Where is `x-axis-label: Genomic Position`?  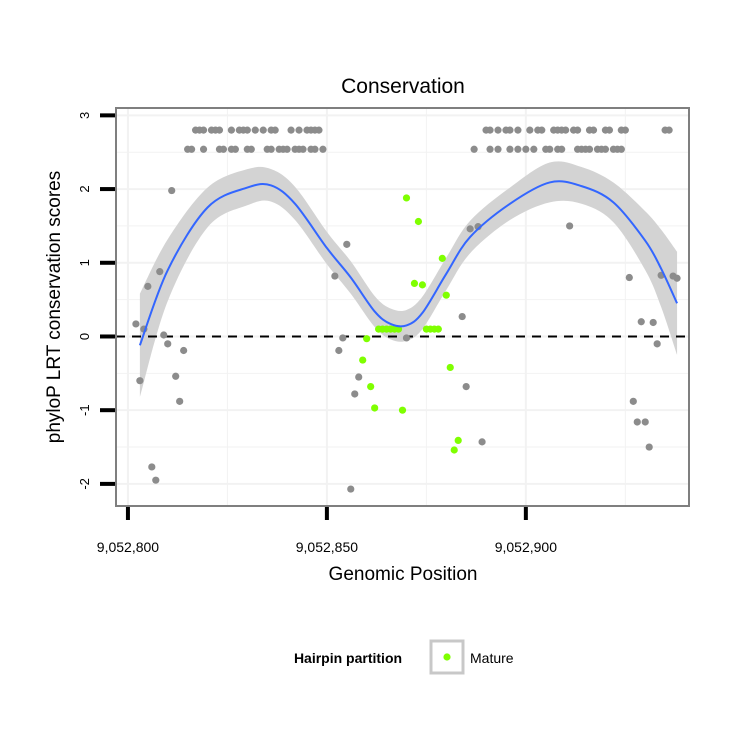 x-axis-label: Genomic Position is located at coordinates (403, 574).